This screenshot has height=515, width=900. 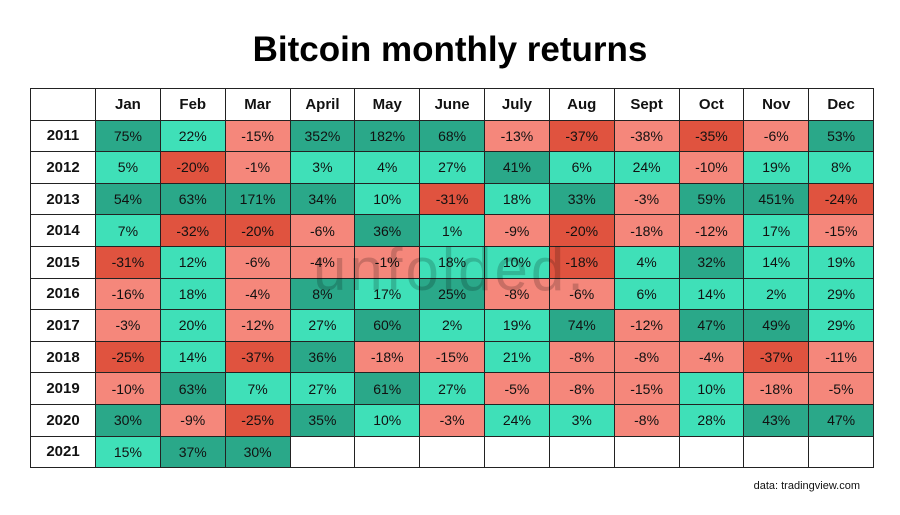 What do you see at coordinates (323, 231) in the screenshot?
I see `return-cell: -6%` at bounding box center [323, 231].